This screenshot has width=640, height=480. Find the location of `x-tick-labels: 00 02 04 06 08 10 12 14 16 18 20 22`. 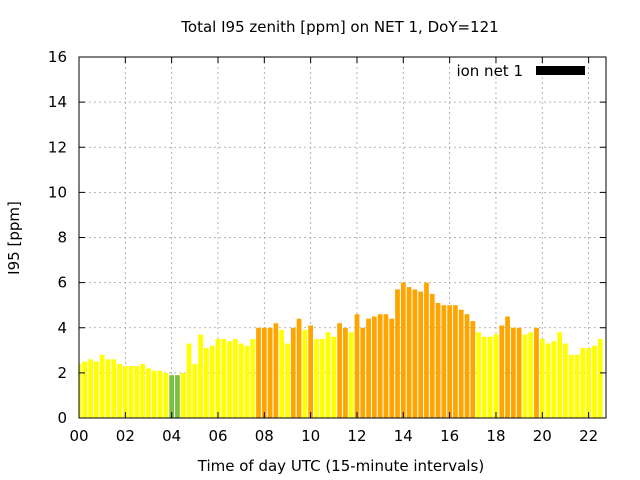

x-tick-labels: 00 02 04 06 08 10 12 14 16 18 20 22 is located at coordinates (333, 436).